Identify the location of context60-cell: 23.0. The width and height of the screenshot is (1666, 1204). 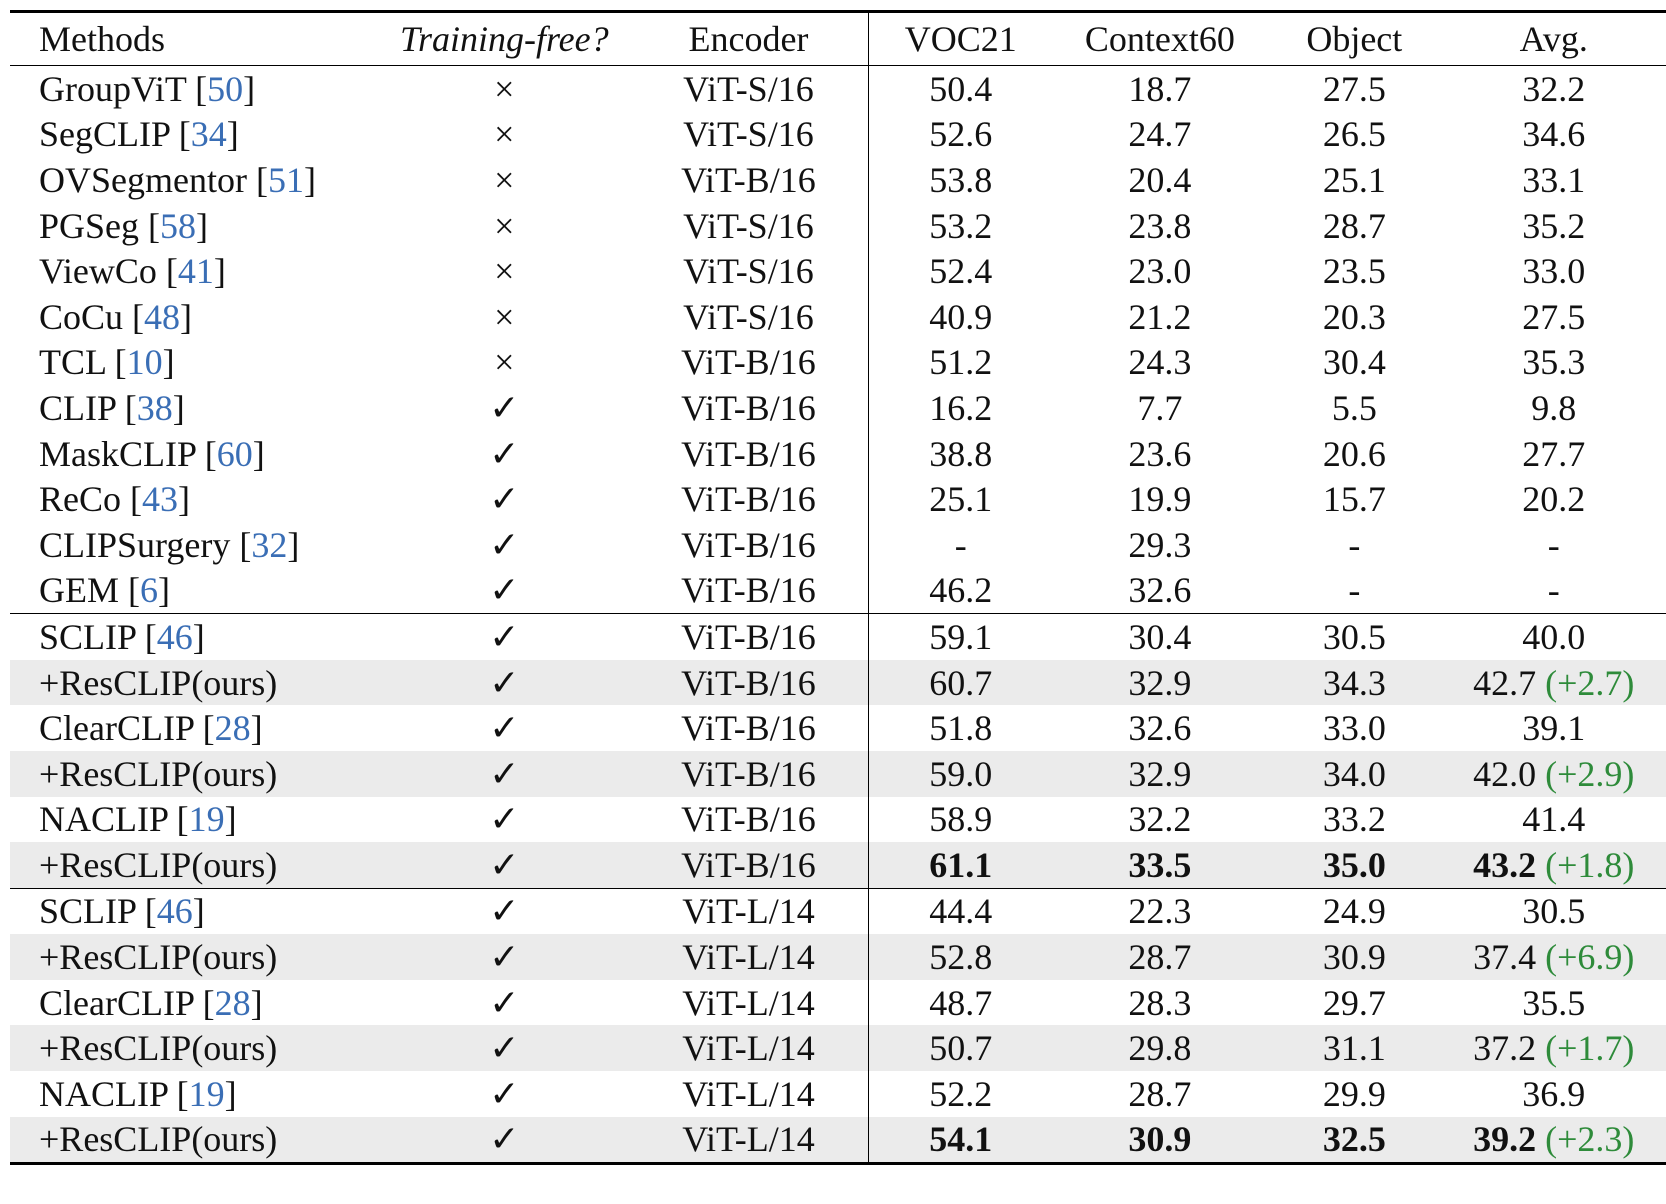
(1160, 271).